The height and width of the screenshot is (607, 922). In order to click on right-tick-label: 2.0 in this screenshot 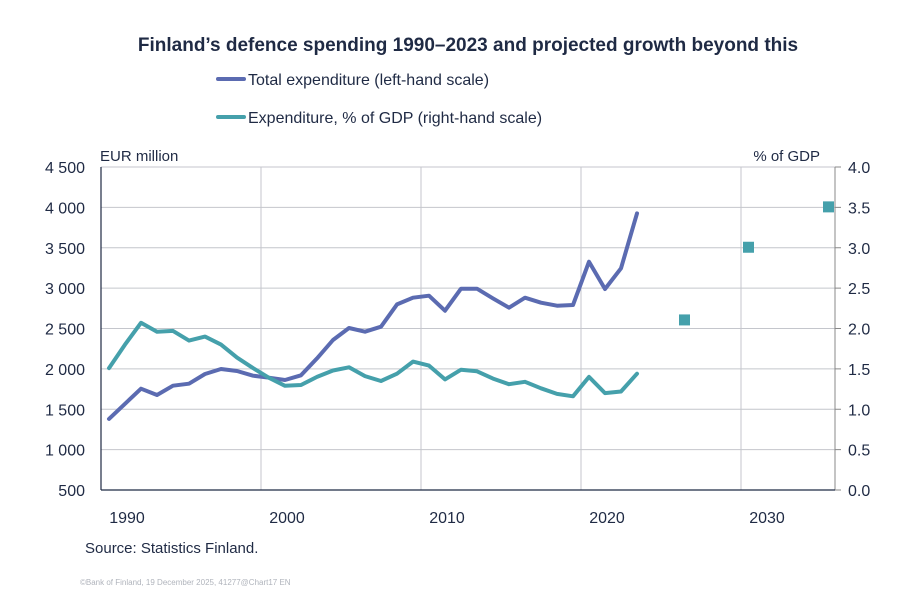, I will do `click(859, 330)`.